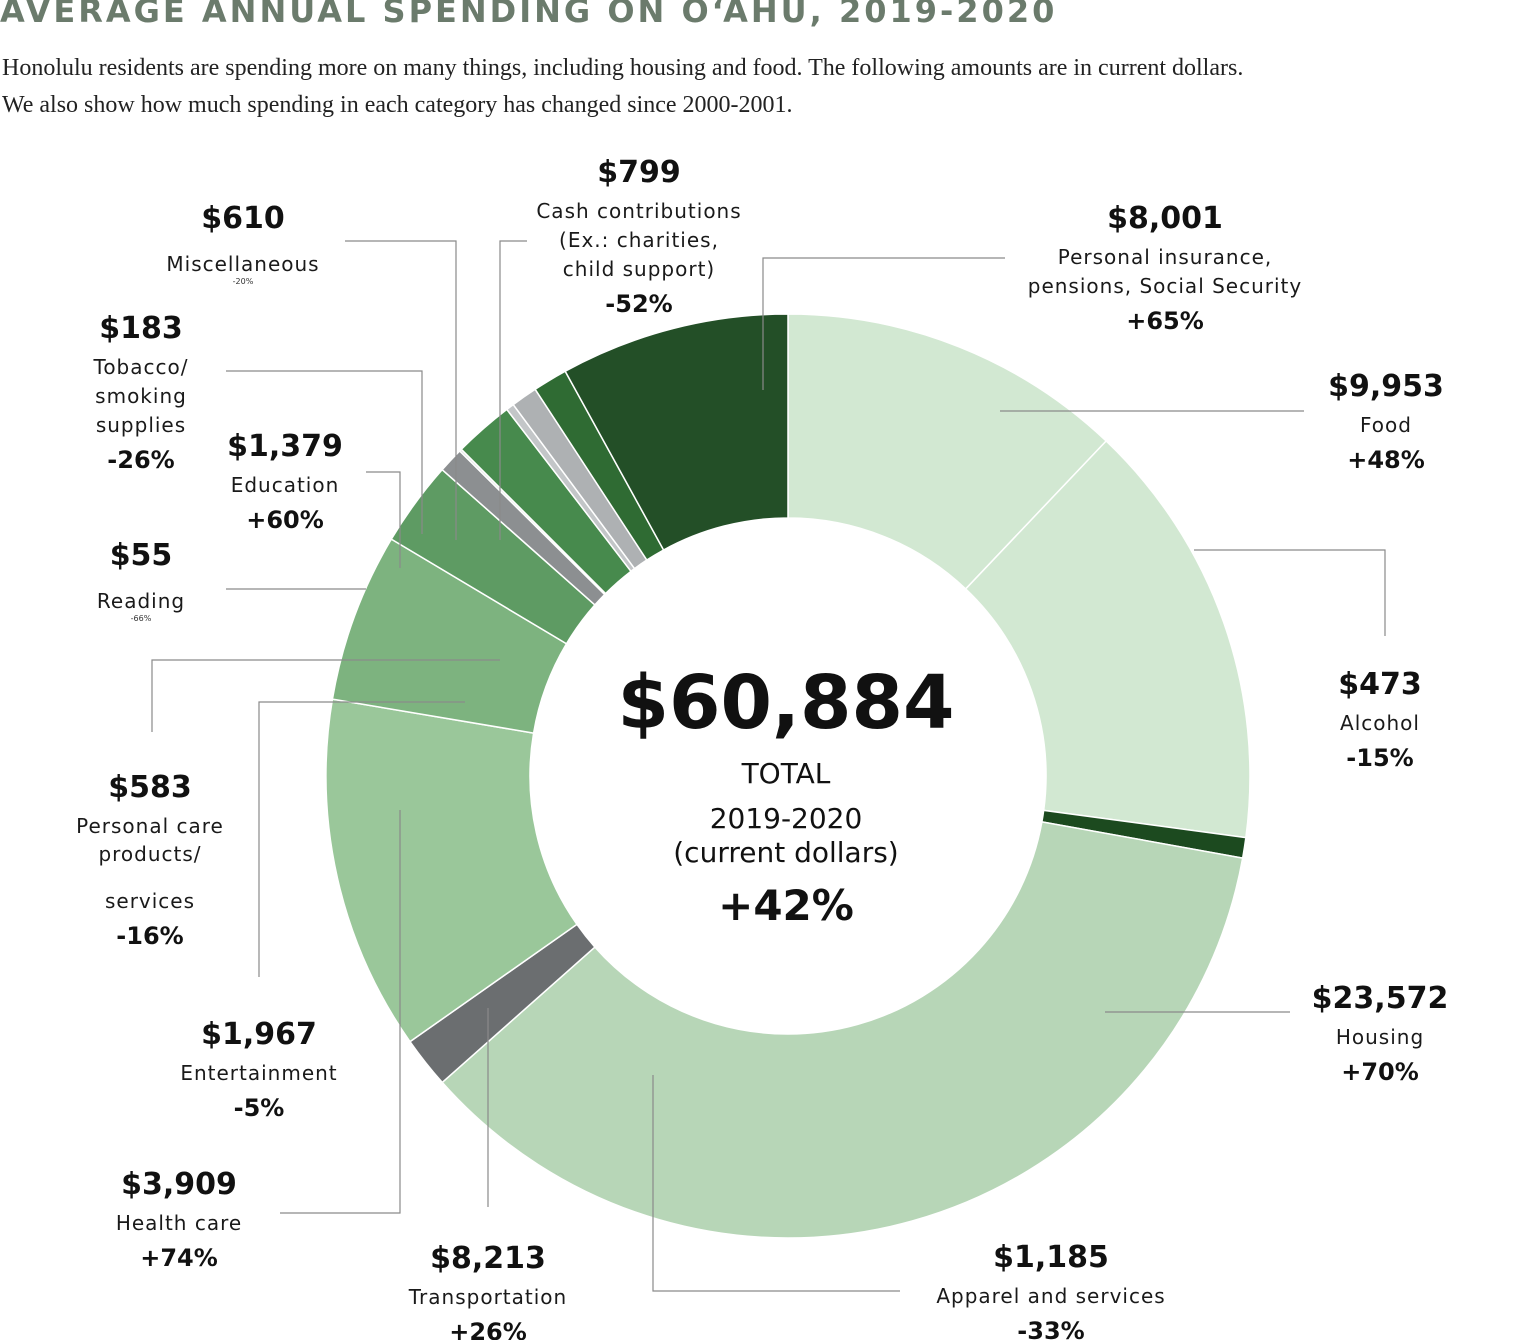 This screenshot has width=1536, height=1340. I want to click on label-health-care: $3,909 Health care +74%, so click(179, 1219).